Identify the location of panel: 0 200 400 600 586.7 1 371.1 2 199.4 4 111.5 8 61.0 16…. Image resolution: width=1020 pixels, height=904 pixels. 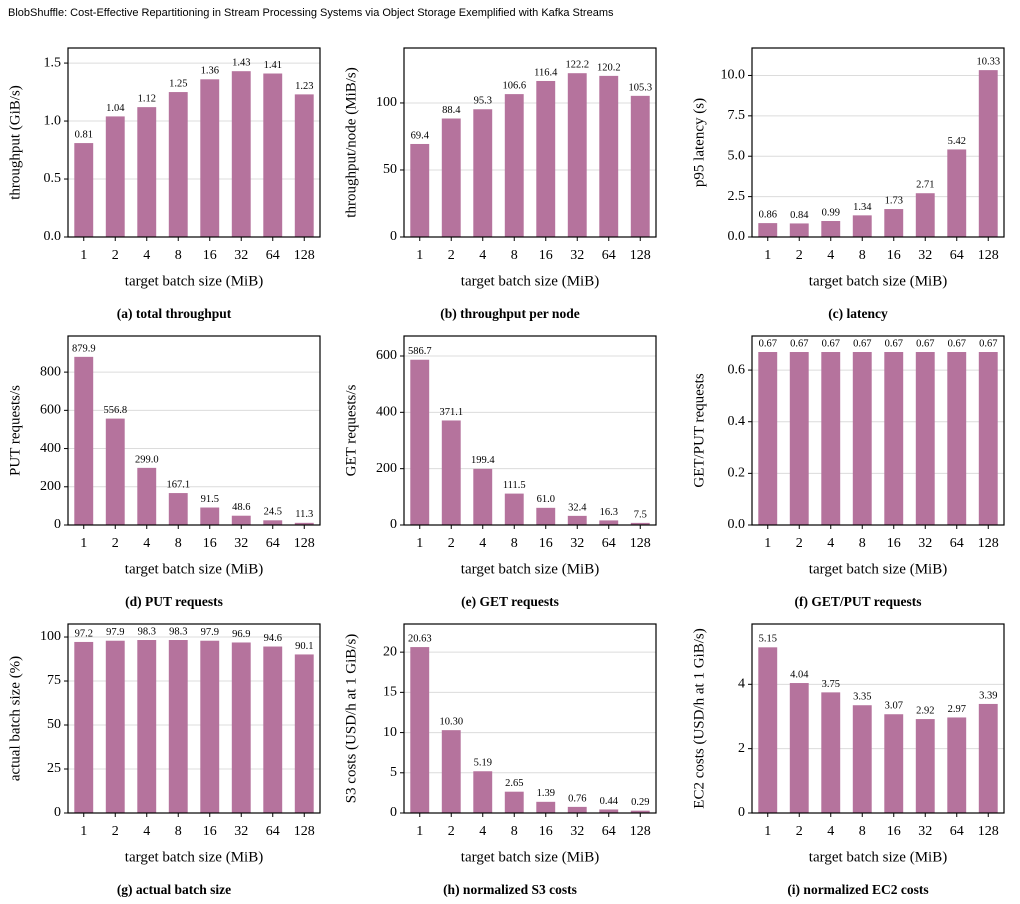
(500, 472).